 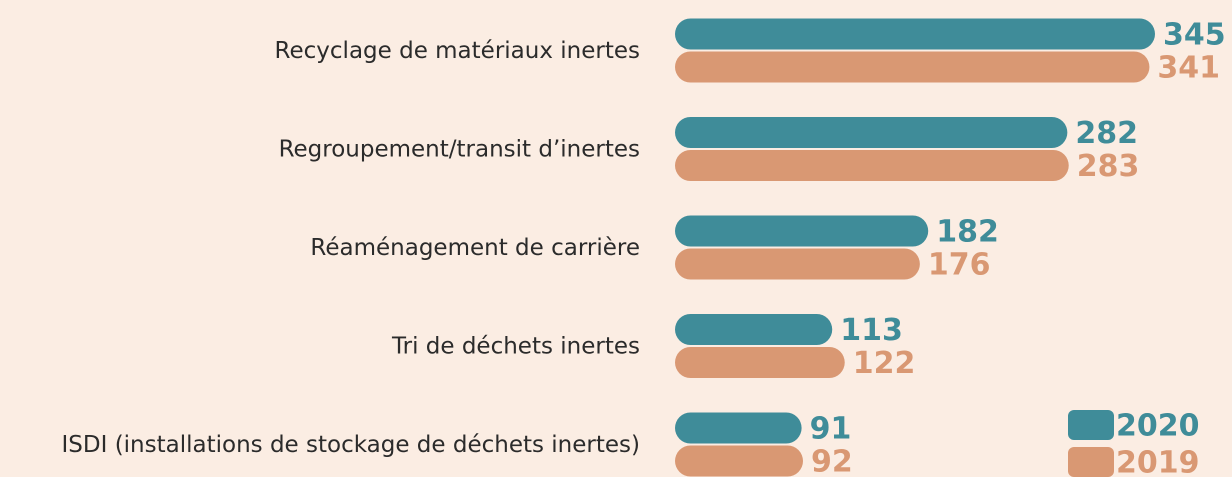 What do you see at coordinates (1106, 133) in the screenshot?
I see `value-label: 282` at bounding box center [1106, 133].